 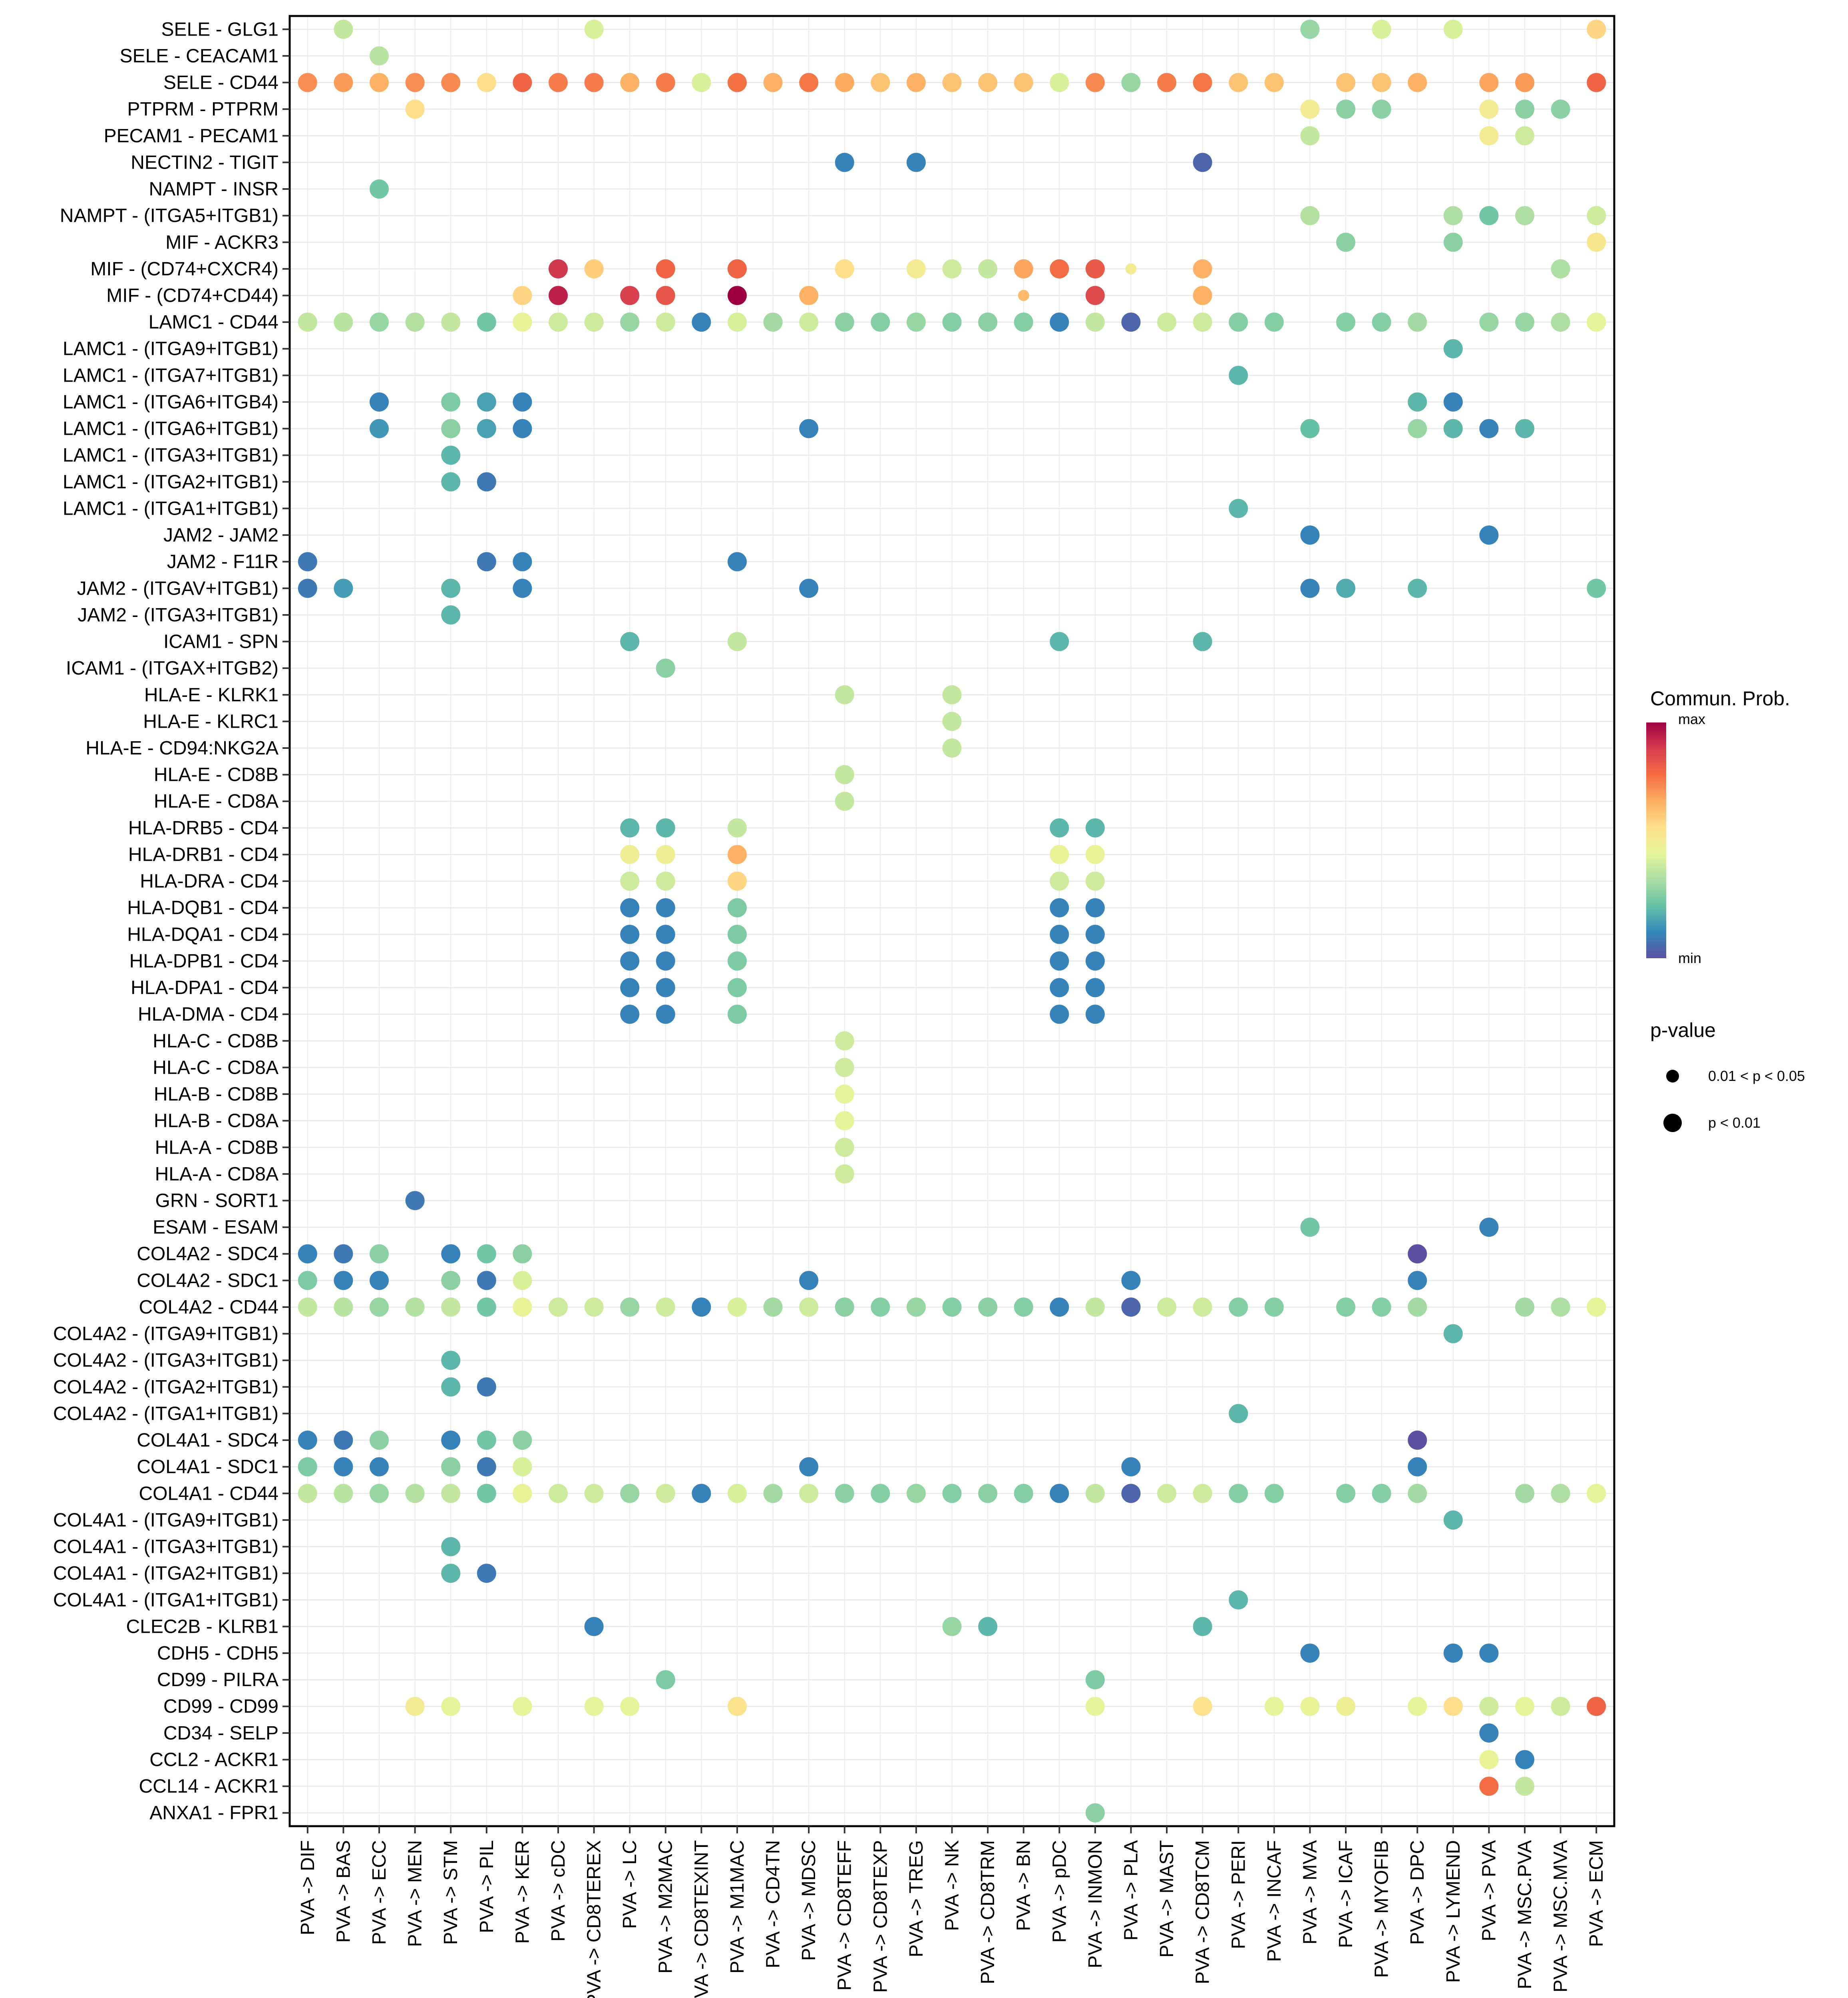 I want to click on x-tick-label: PVA -> MYOFIB, so click(x=1381, y=1909).